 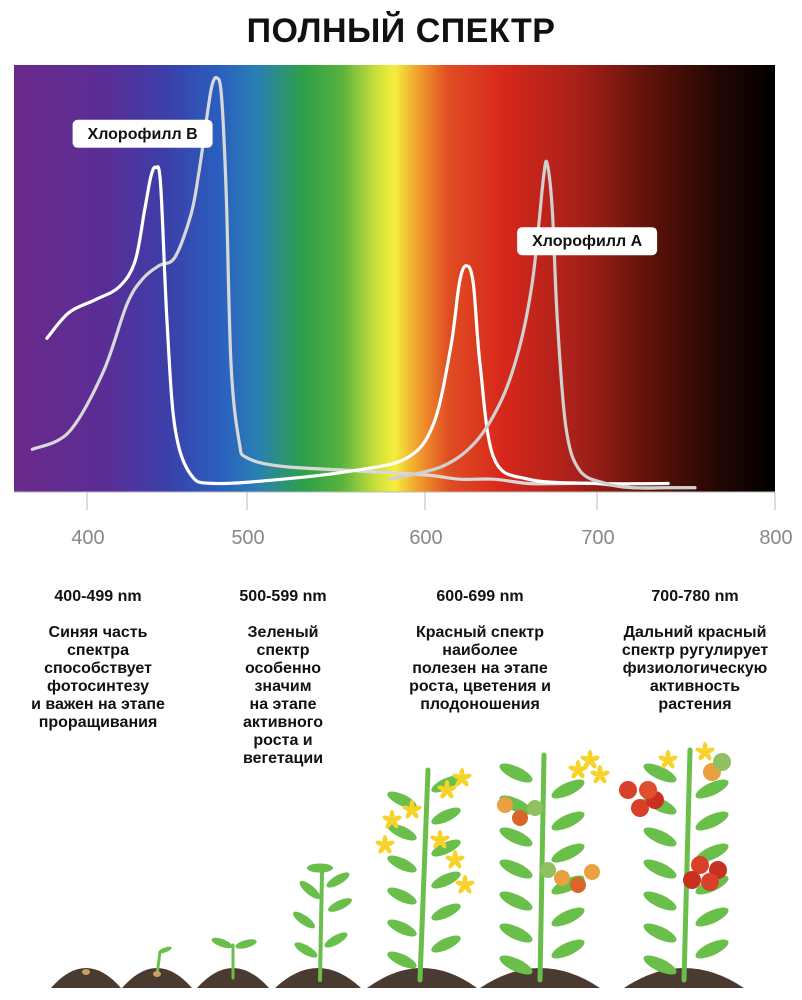 I want to click on plant-stage-flowering, so click(x=422, y=877).